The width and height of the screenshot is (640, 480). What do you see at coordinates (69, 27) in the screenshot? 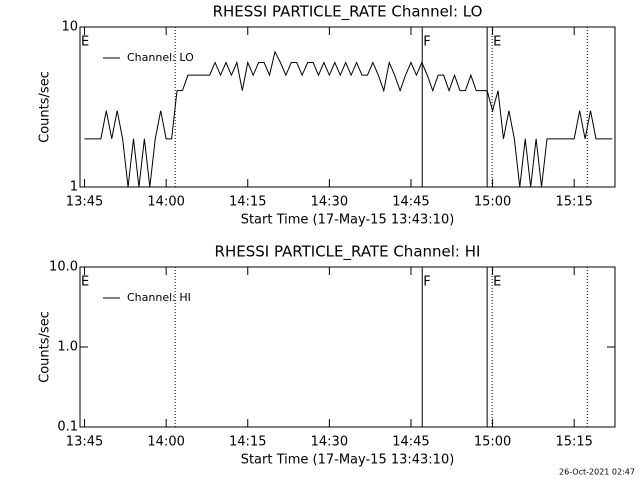
I see `y-tick-label: 10` at bounding box center [69, 27].